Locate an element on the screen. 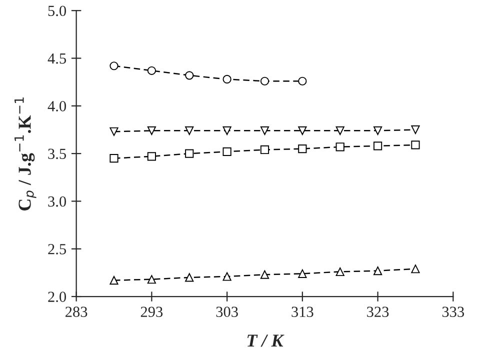 The height and width of the screenshot is (353, 477). y-tick-label: 5.0 is located at coordinates (57, 11).